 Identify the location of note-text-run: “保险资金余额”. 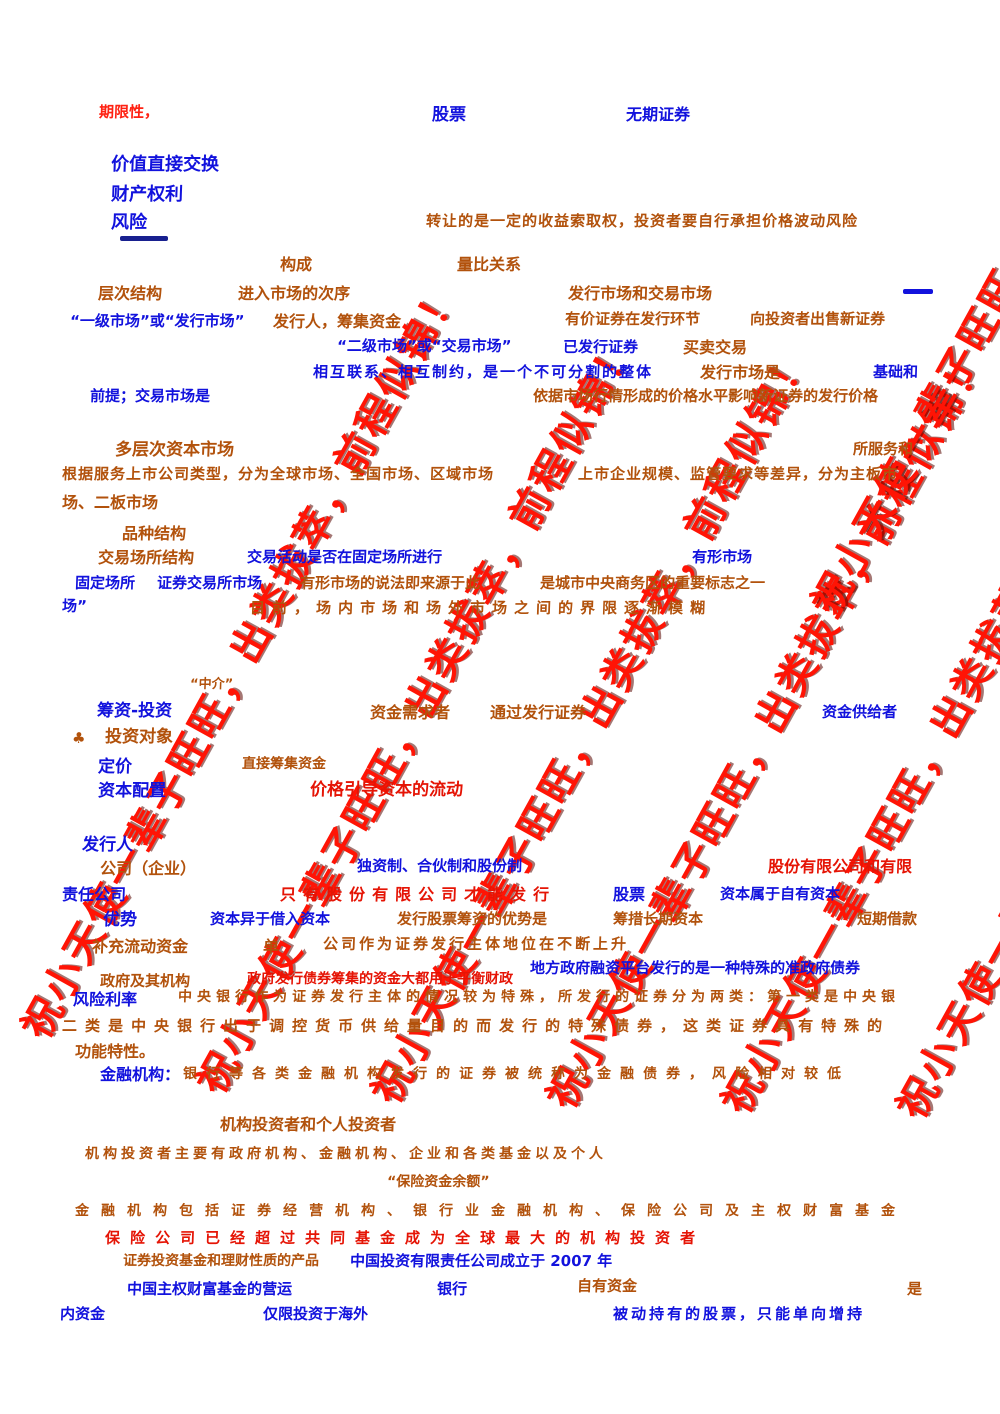
(438, 1182).